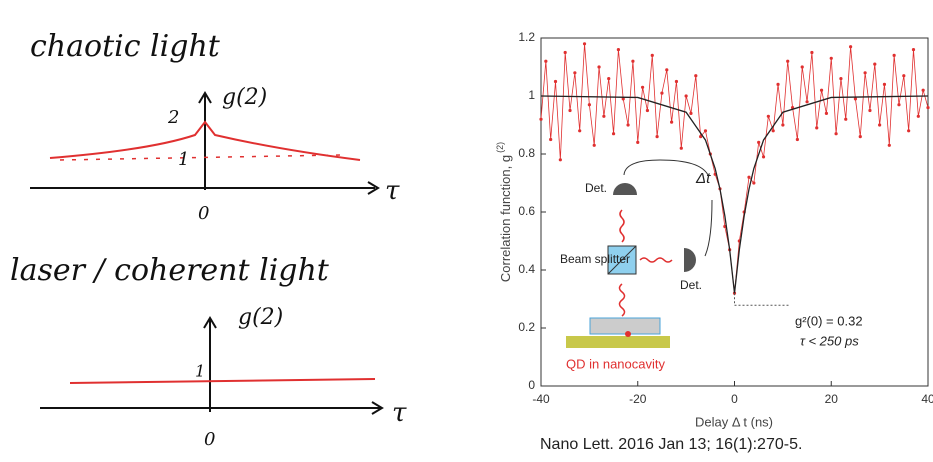 The width and height of the screenshot is (933, 462). What do you see at coordinates (638, 399) in the screenshot?
I see `x-tick-label: -20` at bounding box center [638, 399].